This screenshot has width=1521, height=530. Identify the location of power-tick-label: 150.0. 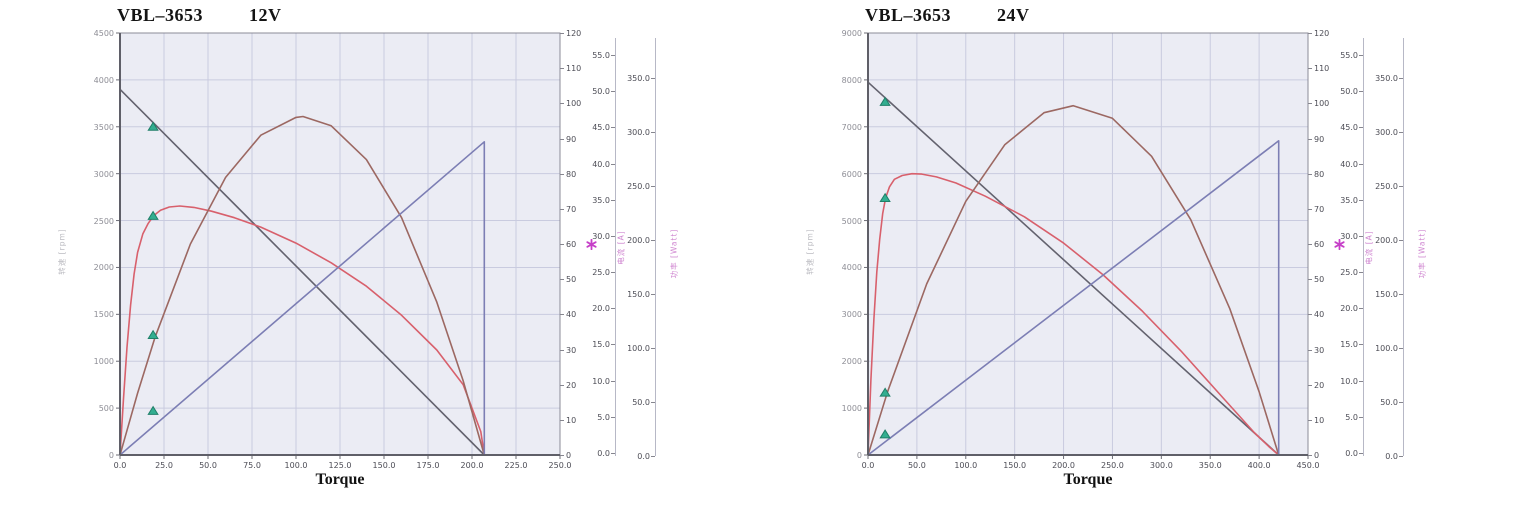
(1386, 294).